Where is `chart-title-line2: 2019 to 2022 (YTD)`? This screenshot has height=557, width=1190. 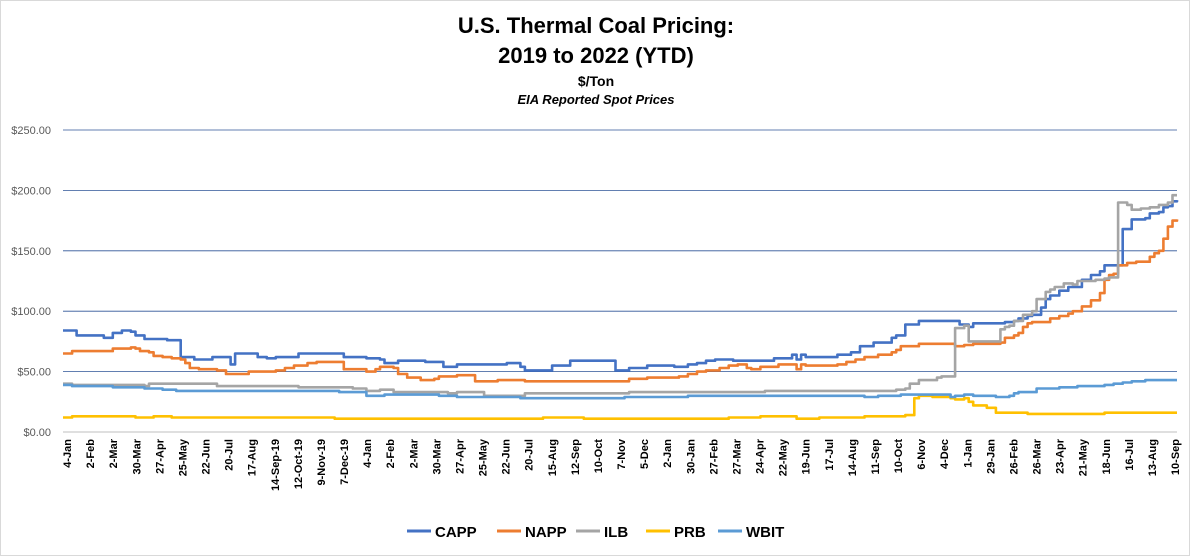
chart-title-line2: 2019 to 2022 (YTD) is located at coordinates (596, 55).